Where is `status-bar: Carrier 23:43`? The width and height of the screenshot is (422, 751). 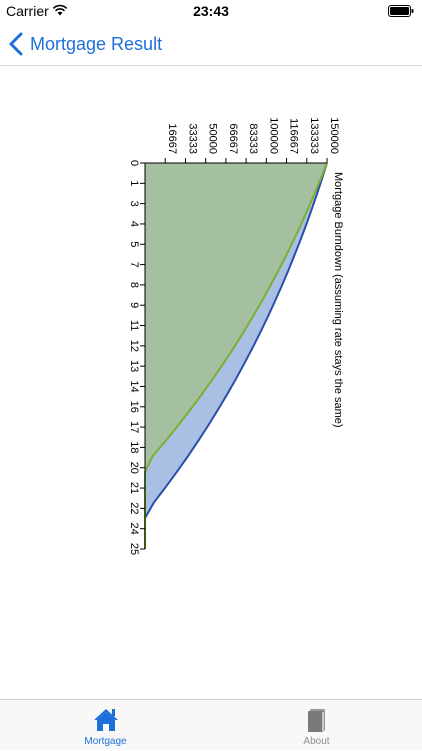
status-bar: Carrier 23:43 is located at coordinates (211, 11).